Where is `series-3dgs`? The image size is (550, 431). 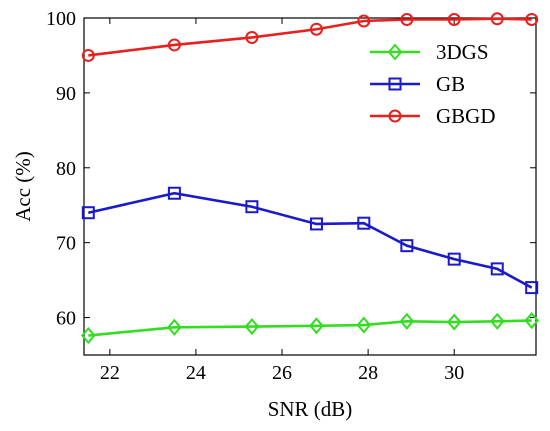 series-3dgs is located at coordinates (310, 328).